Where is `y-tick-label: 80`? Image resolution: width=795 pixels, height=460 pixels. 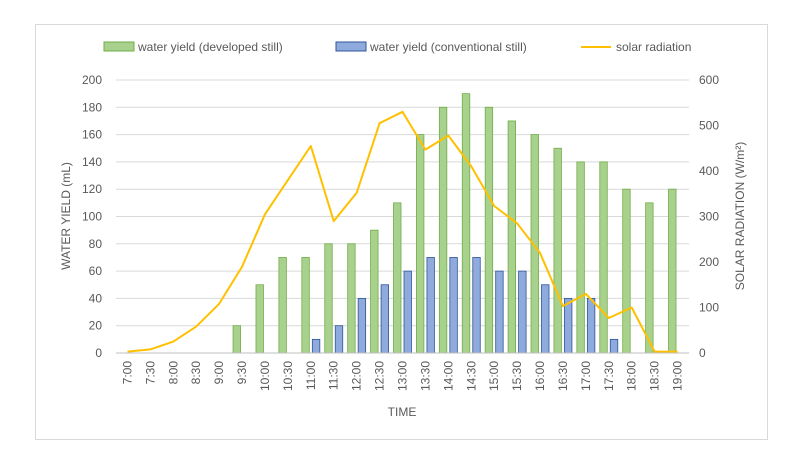
y-tick-label: 80 is located at coordinates (96, 244).